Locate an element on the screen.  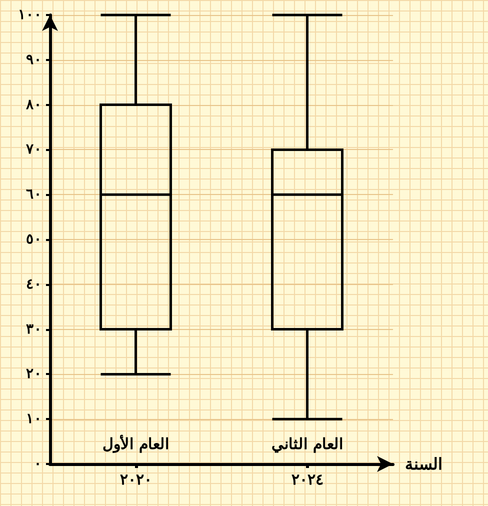
y-tick-label: ١٠ is located at coordinates (34, 419).